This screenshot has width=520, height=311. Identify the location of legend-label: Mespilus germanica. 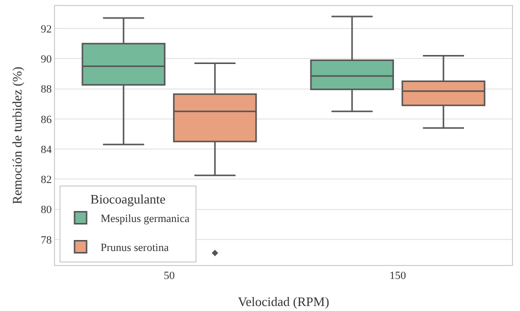
(145, 219).